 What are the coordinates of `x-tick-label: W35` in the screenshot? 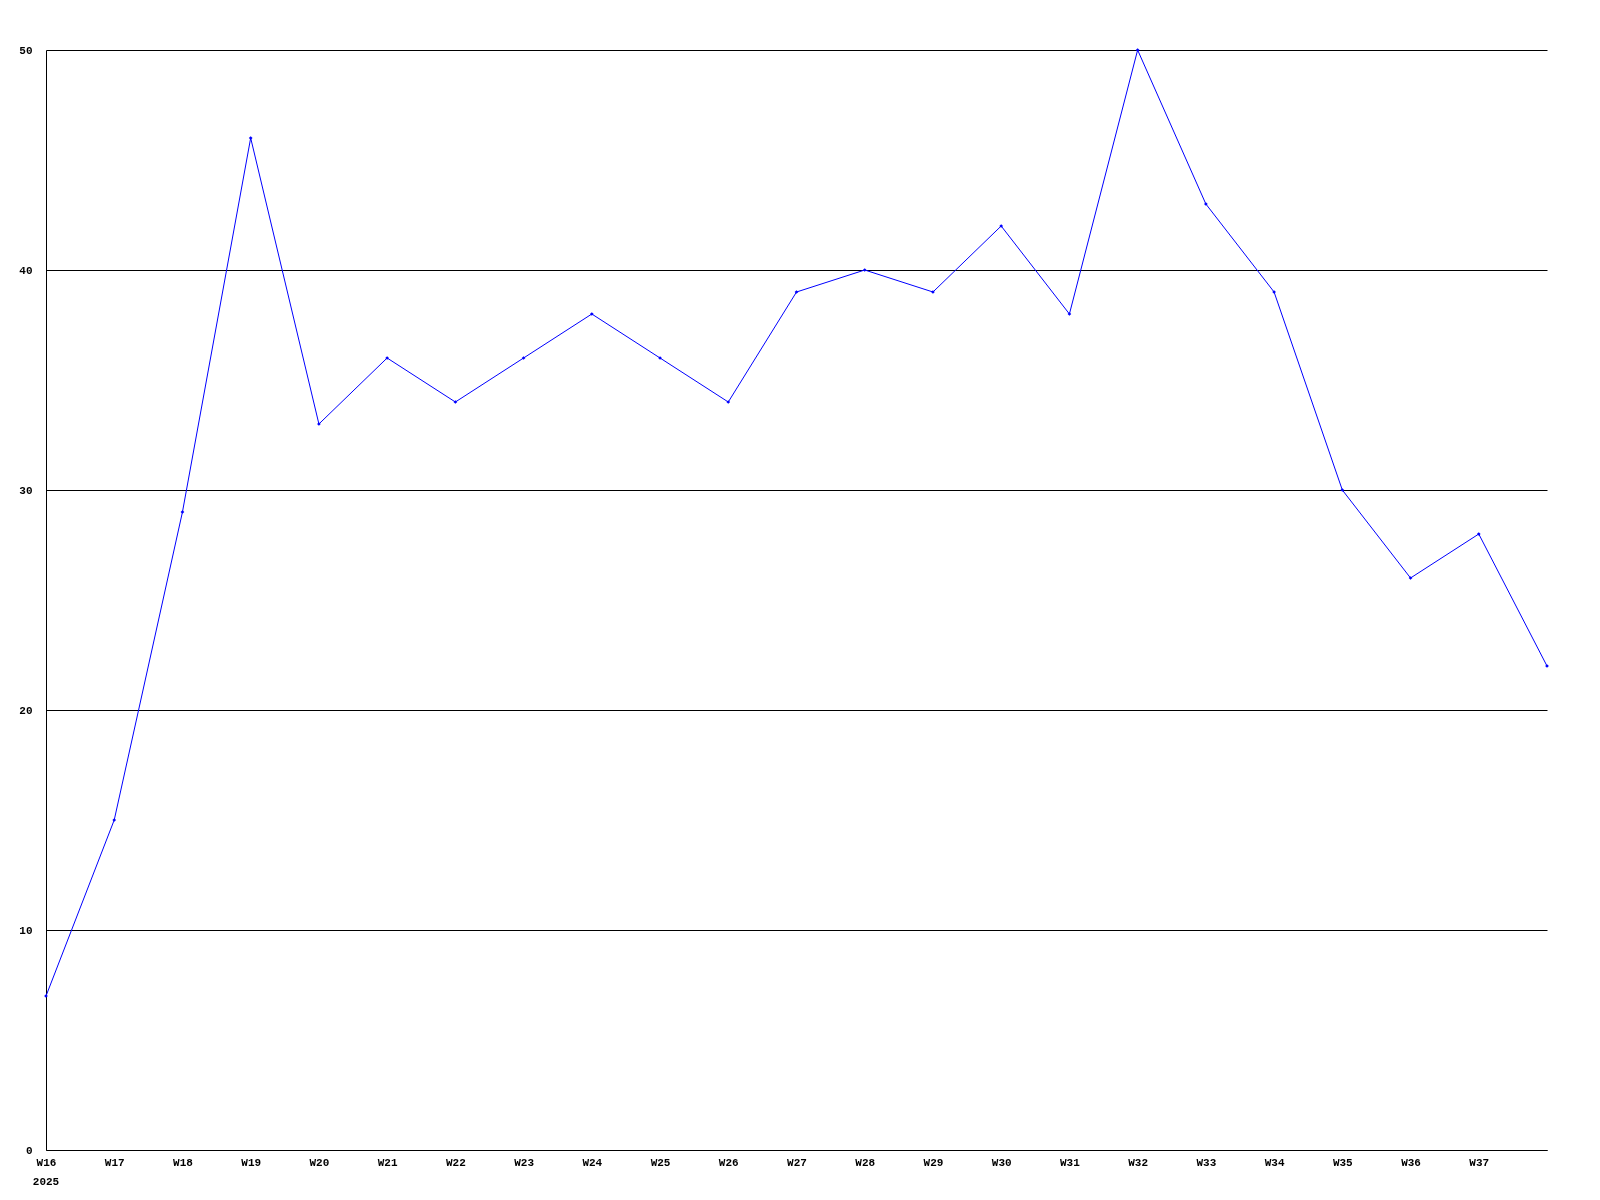 It's located at (1343, 1162).